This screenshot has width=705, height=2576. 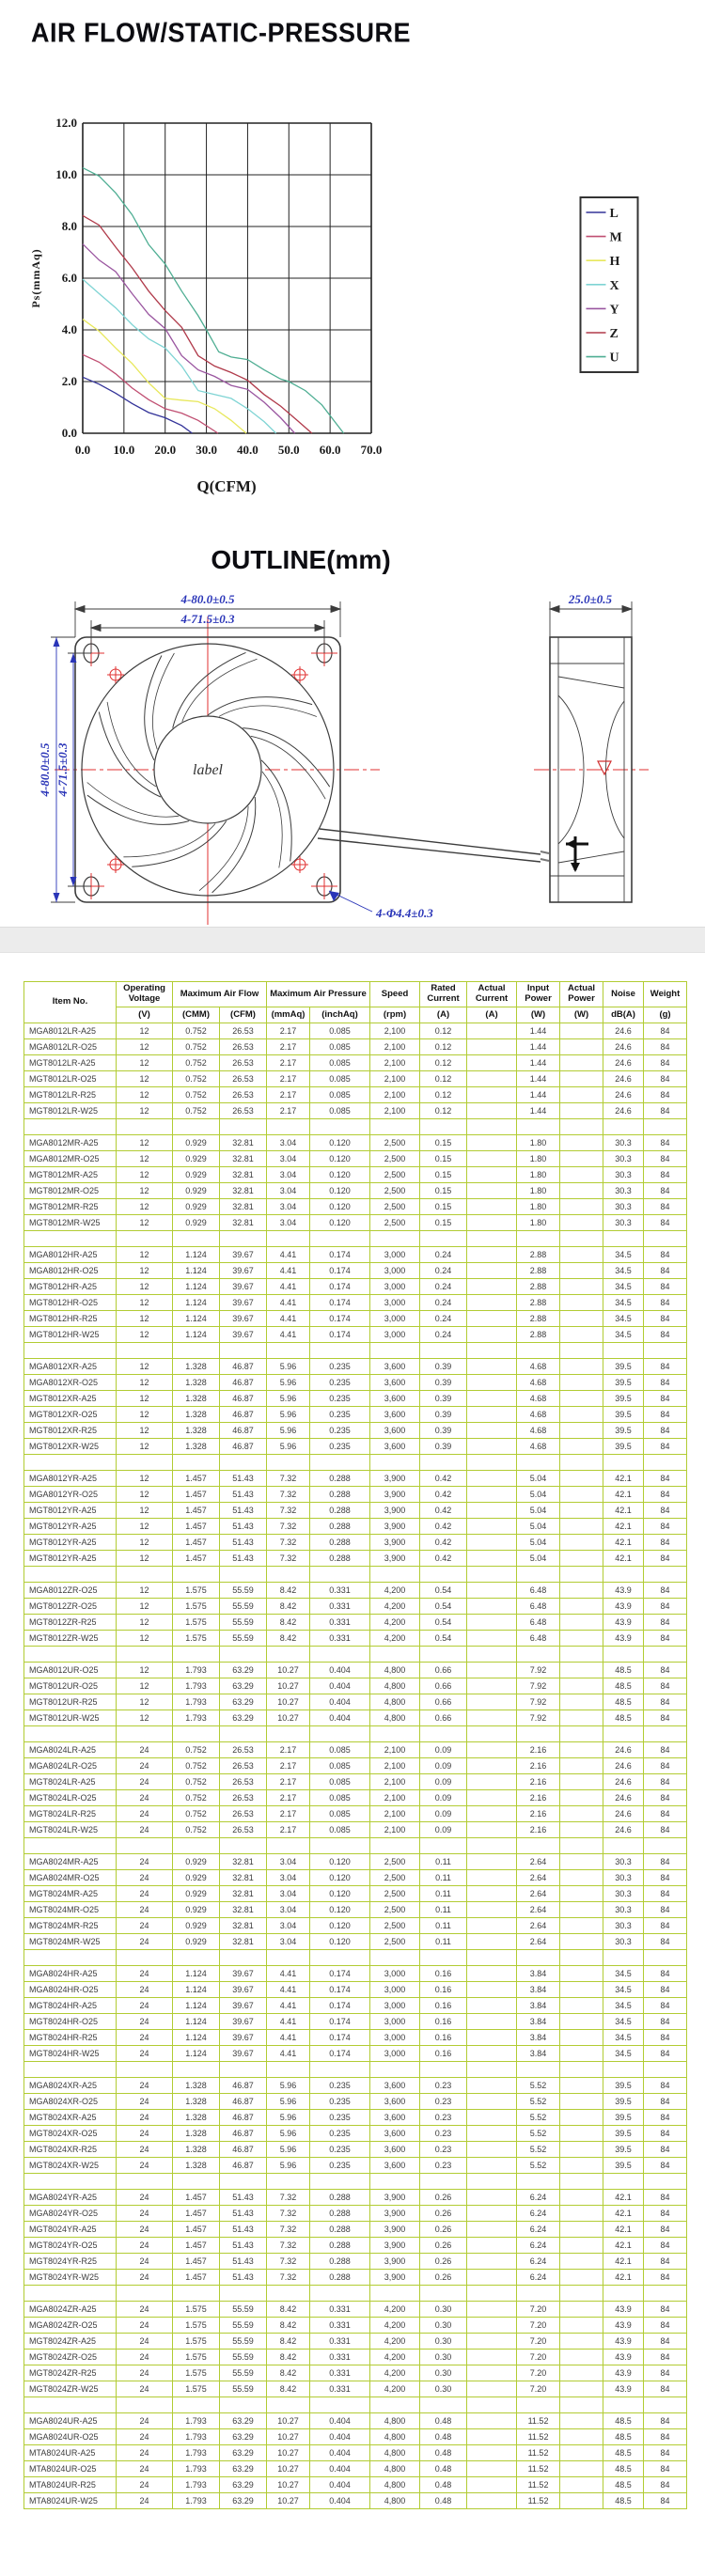 What do you see at coordinates (144, 994) in the screenshot?
I see `col-header-voltage: Operating Voltage` at bounding box center [144, 994].